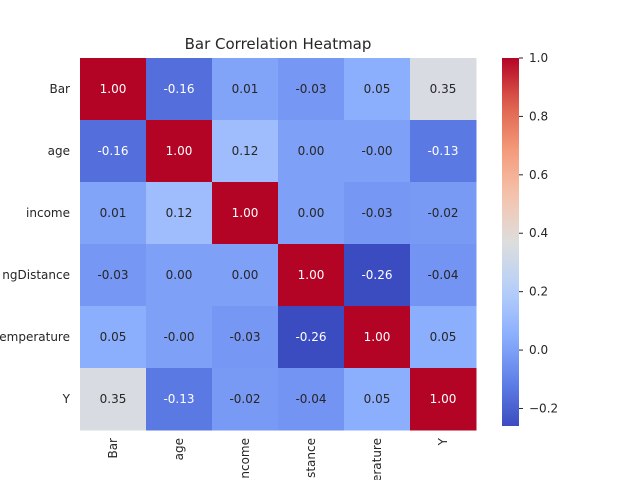 The width and height of the screenshot is (640, 480). I want to click on x-tick-label: age, so click(179, 449).